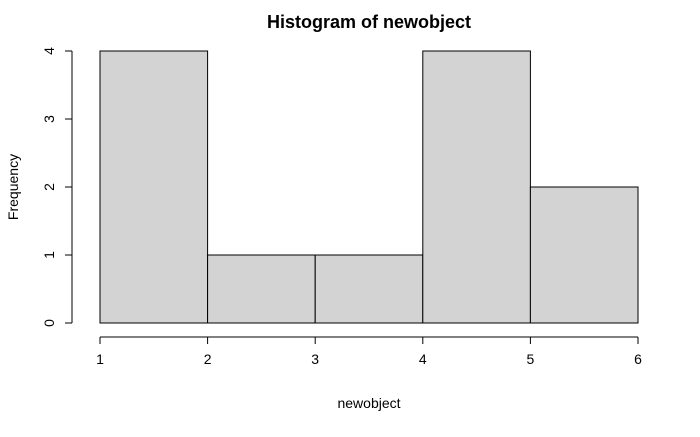 This screenshot has width=700, height=437. I want to click on x-axis-label: newobject, so click(368, 403).